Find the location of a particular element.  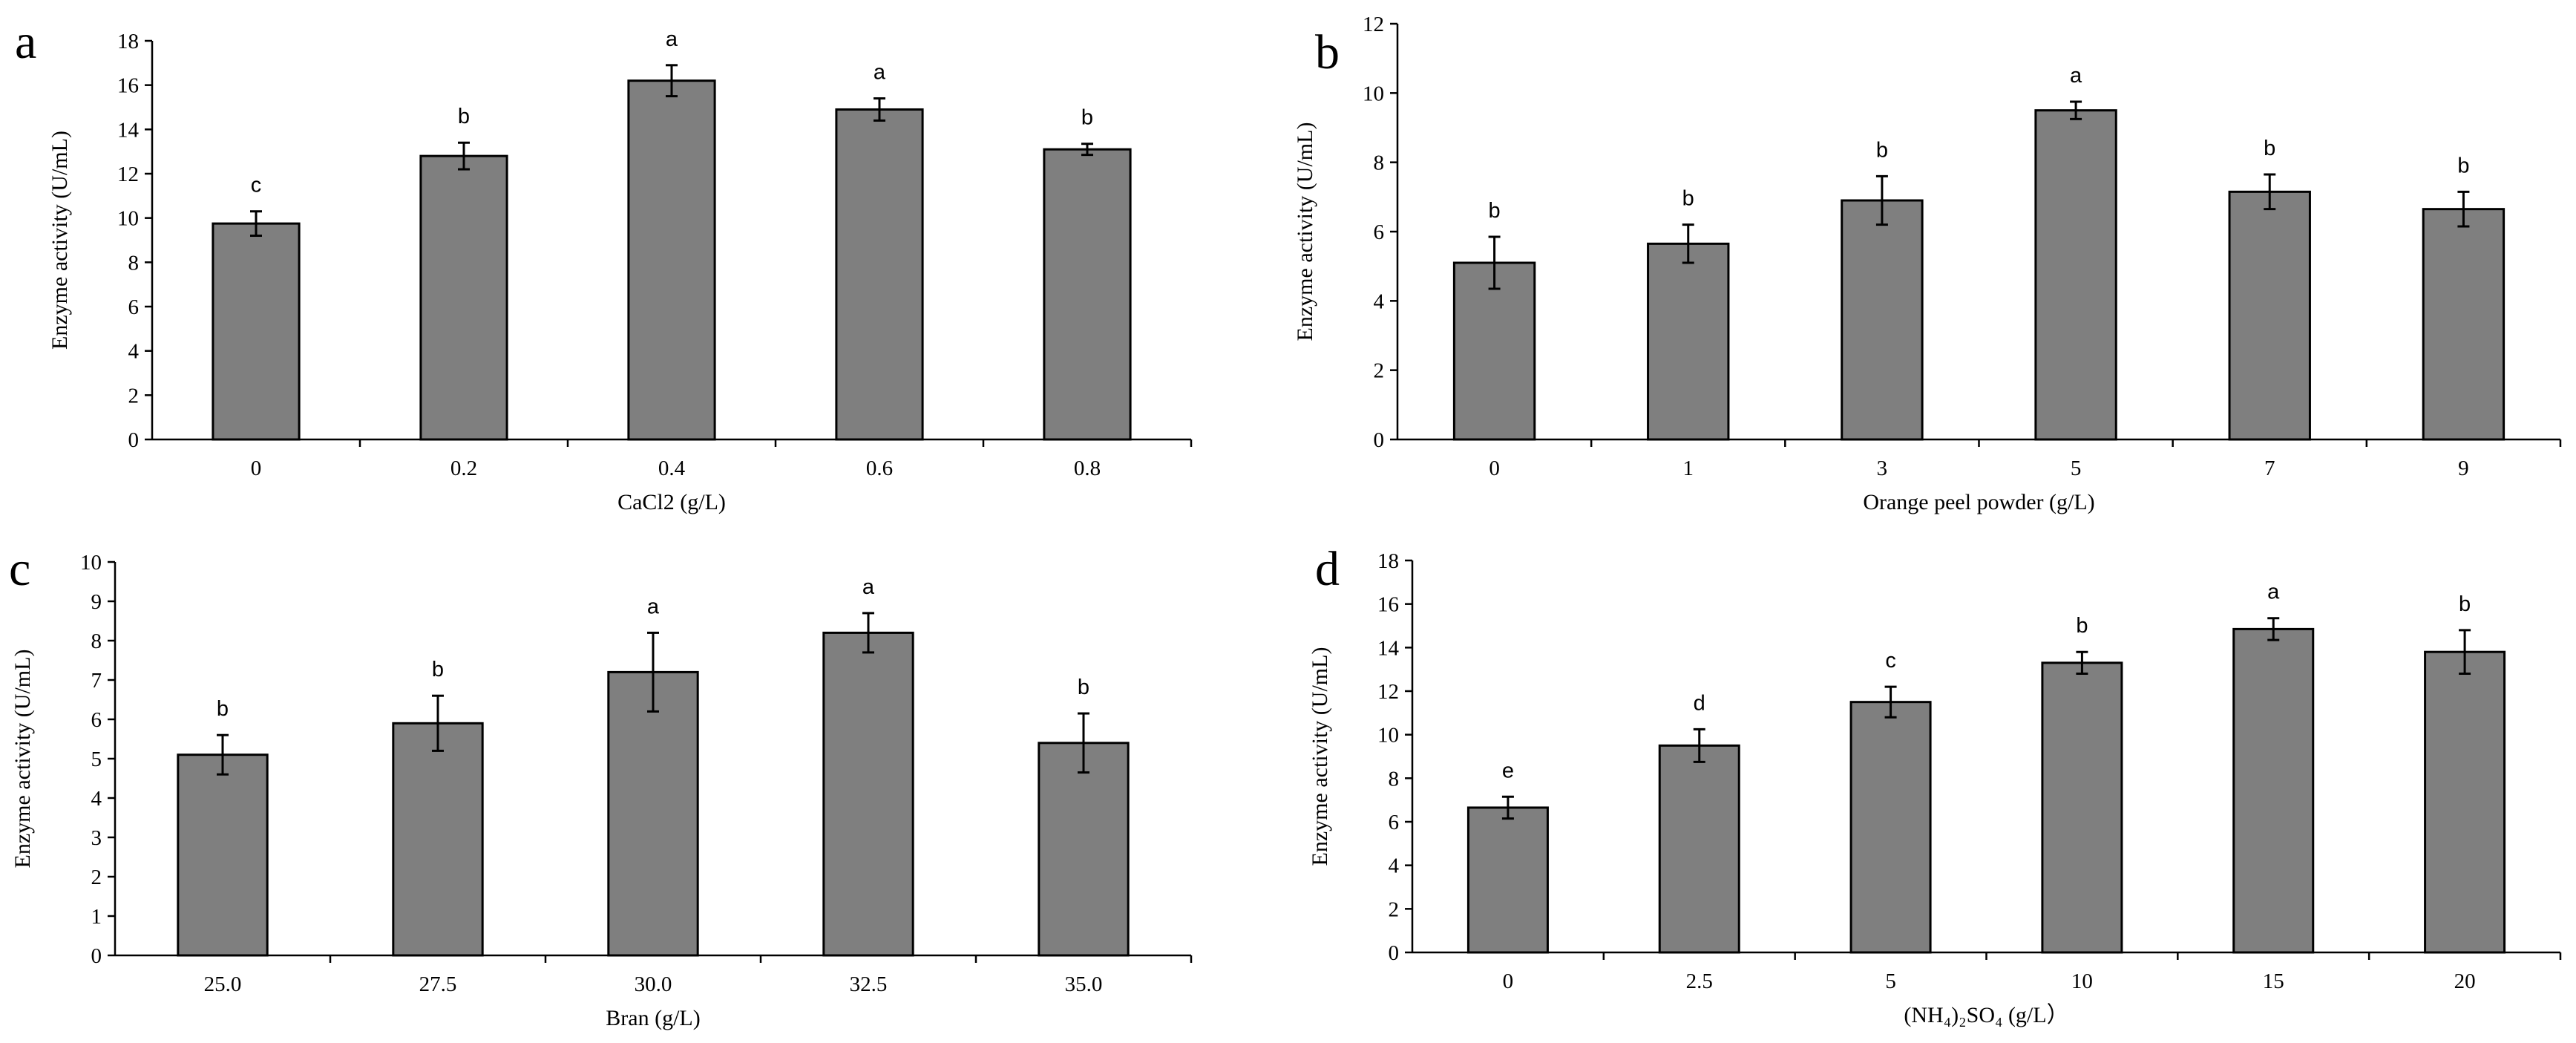

x-tick-label: 9 is located at coordinates (2463, 468).